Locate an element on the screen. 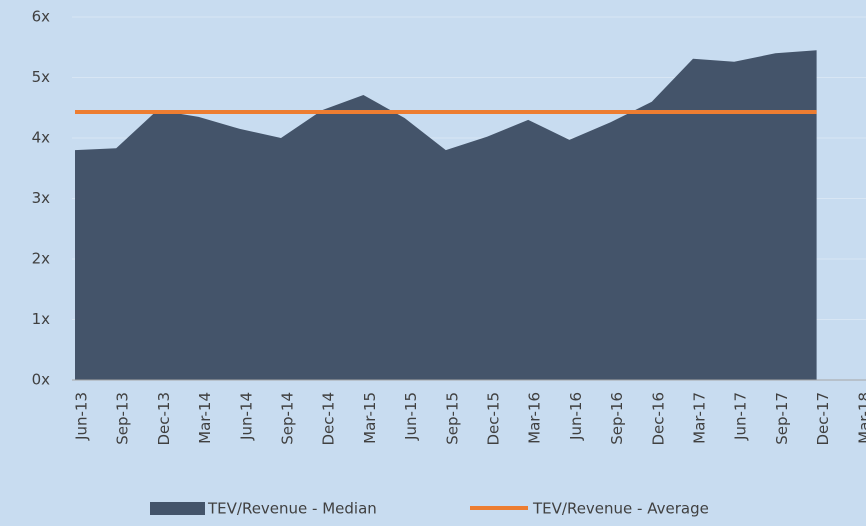 The height and width of the screenshot is (526, 866). y-tick-label: 1x is located at coordinates (41, 319).